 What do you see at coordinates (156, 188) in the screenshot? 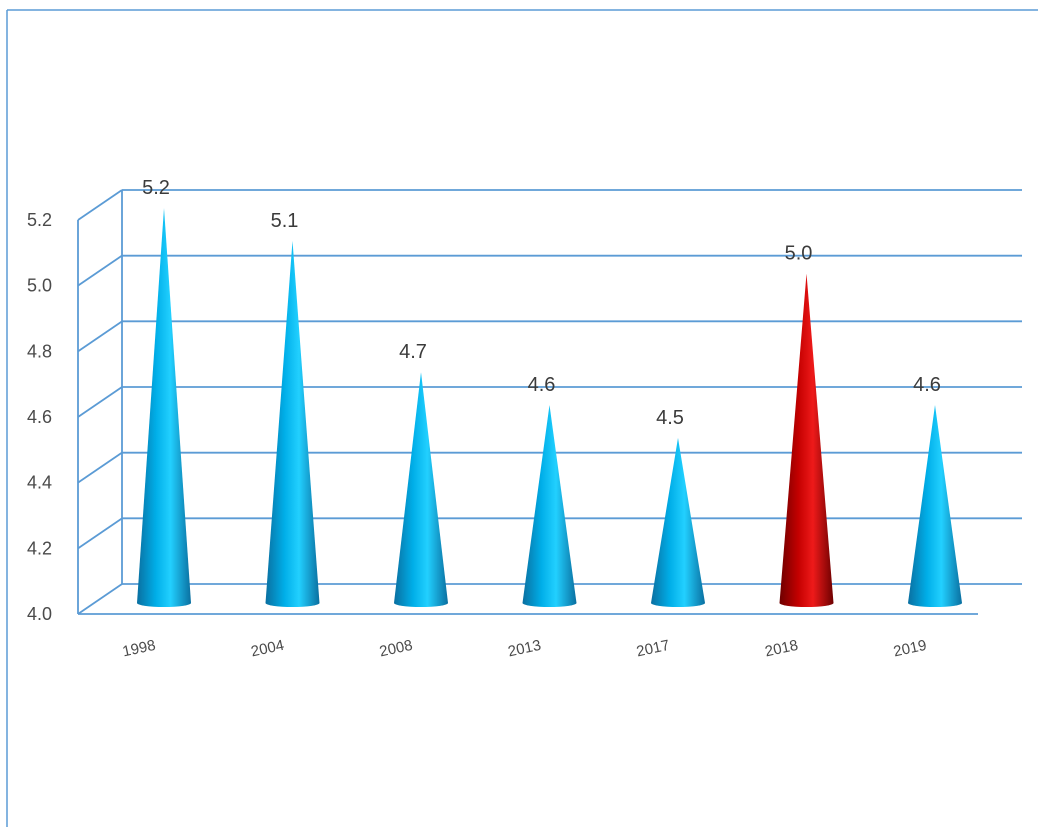
I see `value-label: 5.2` at bounding box center [156, 188].